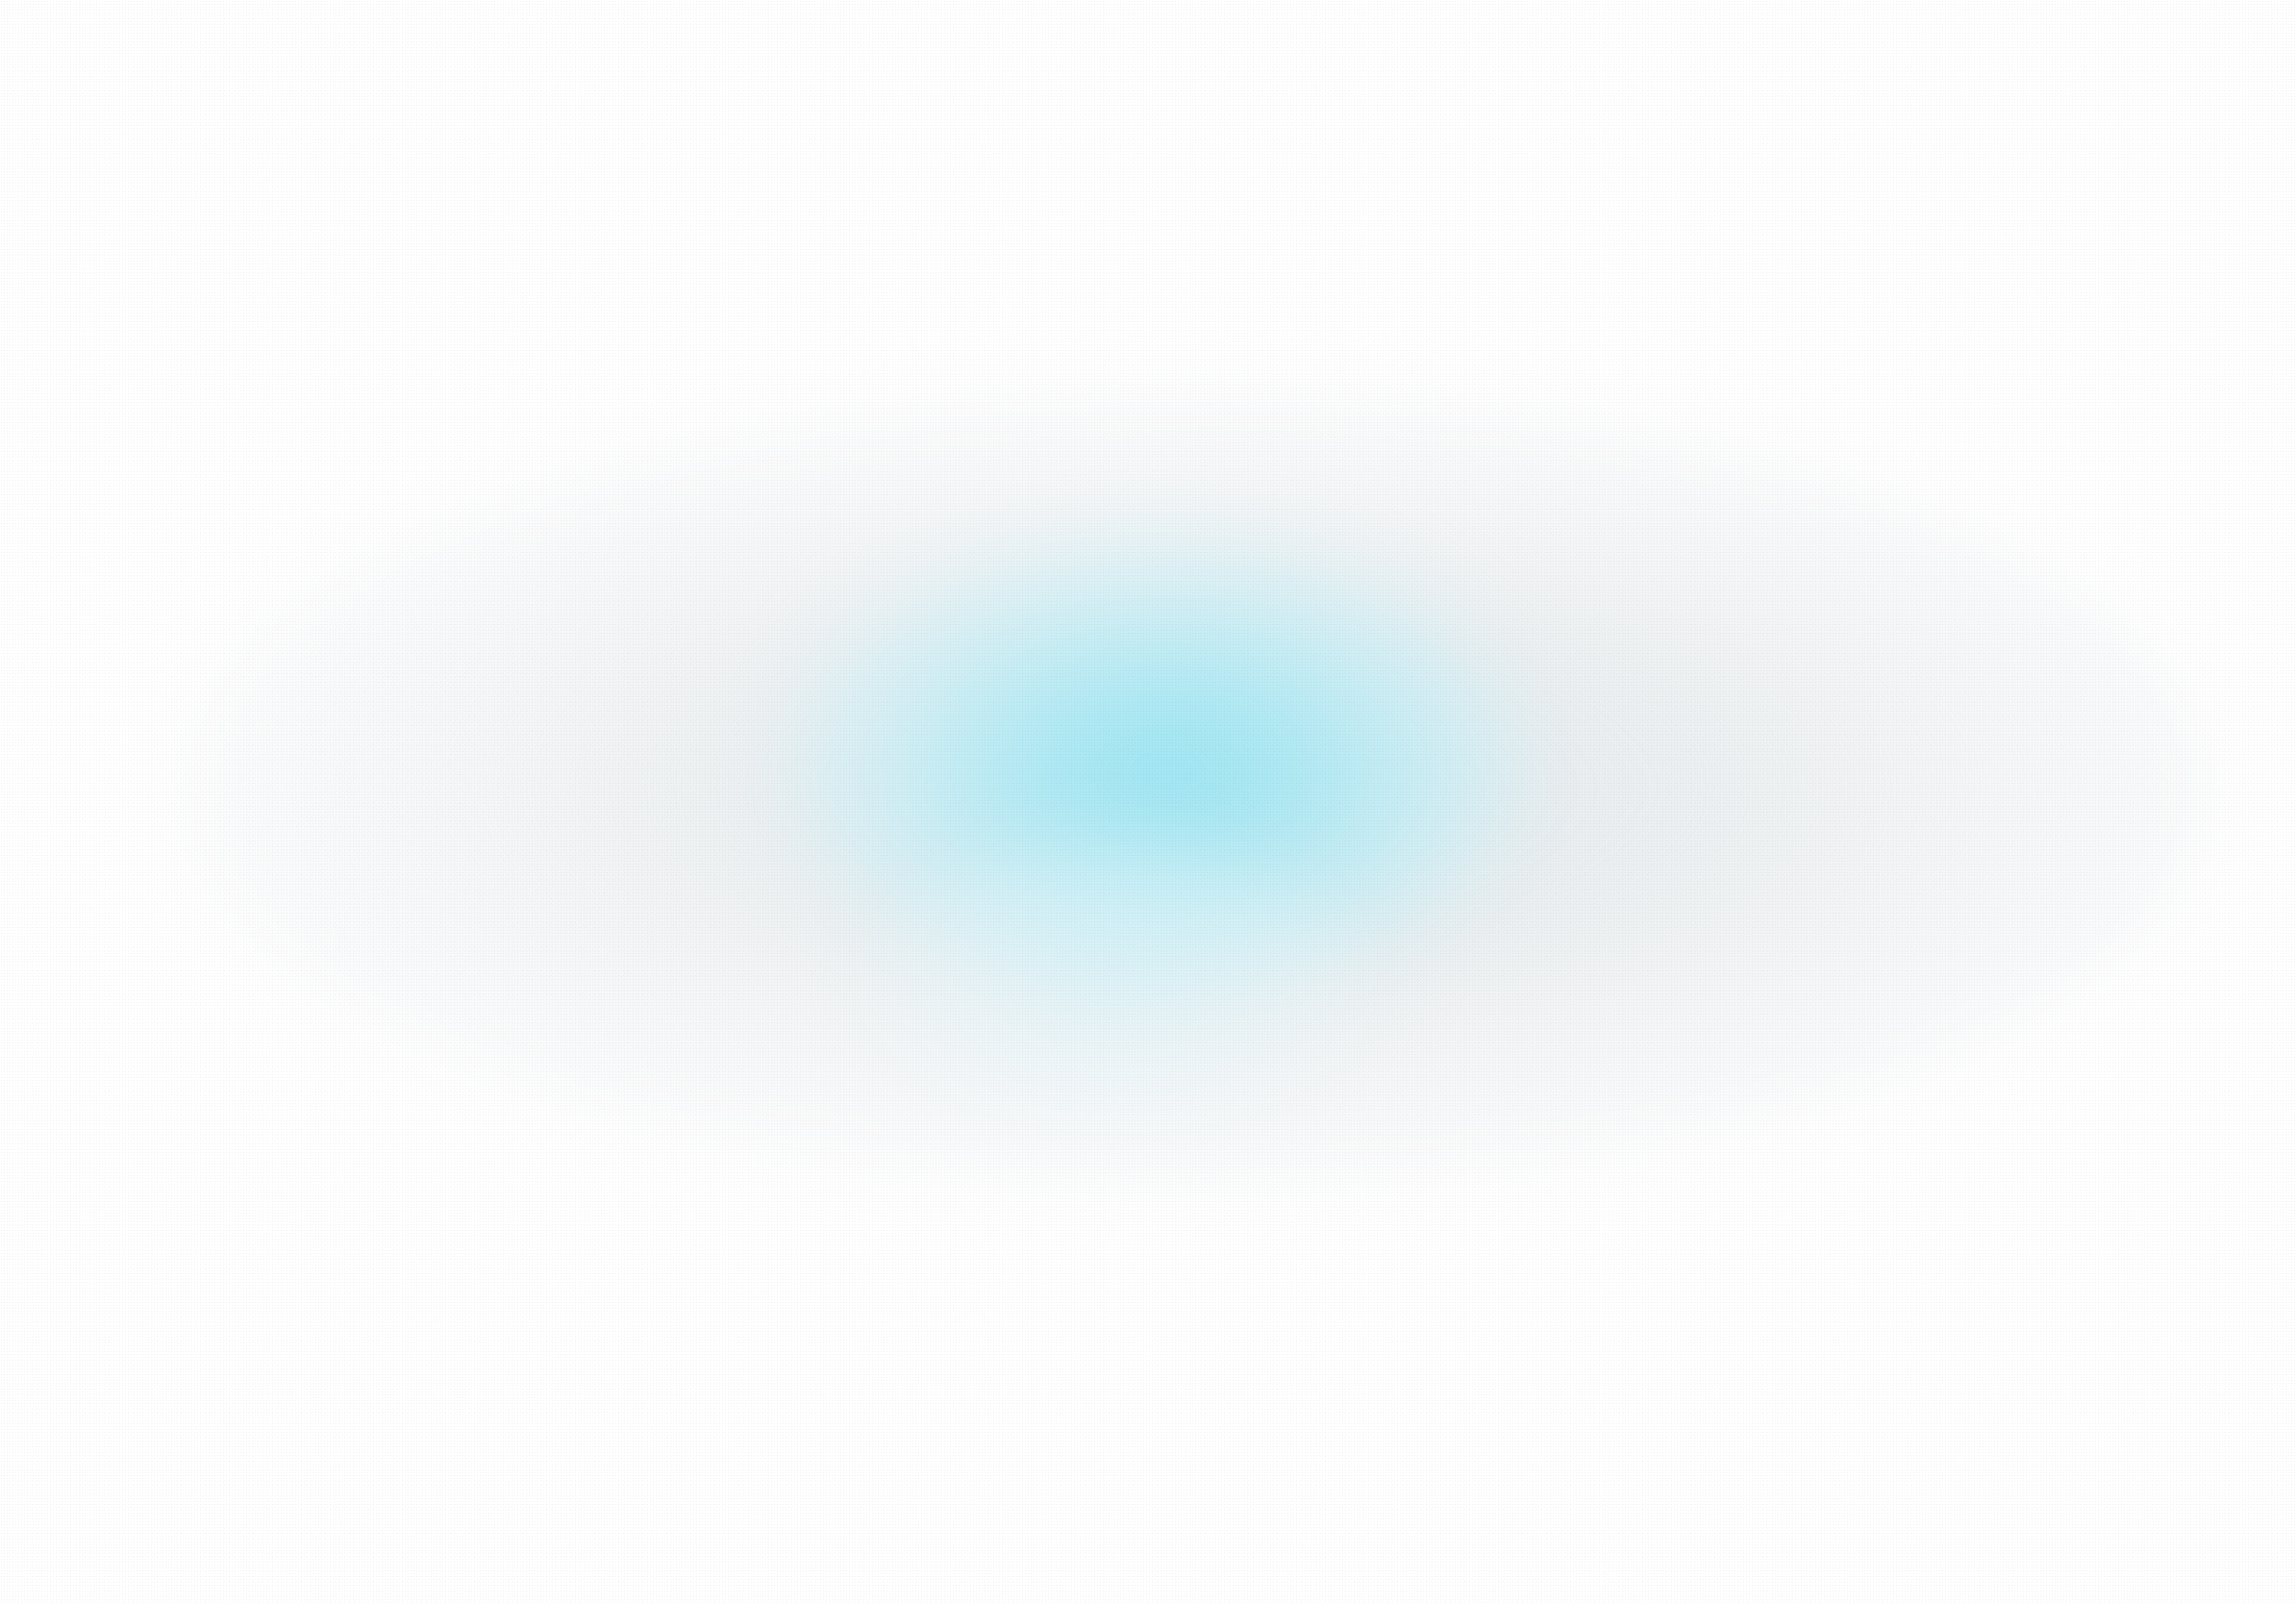  Describe the element at coordinates (1115, 990) in the screenshot. I see `cyan-glow-soft-tail` at that location.